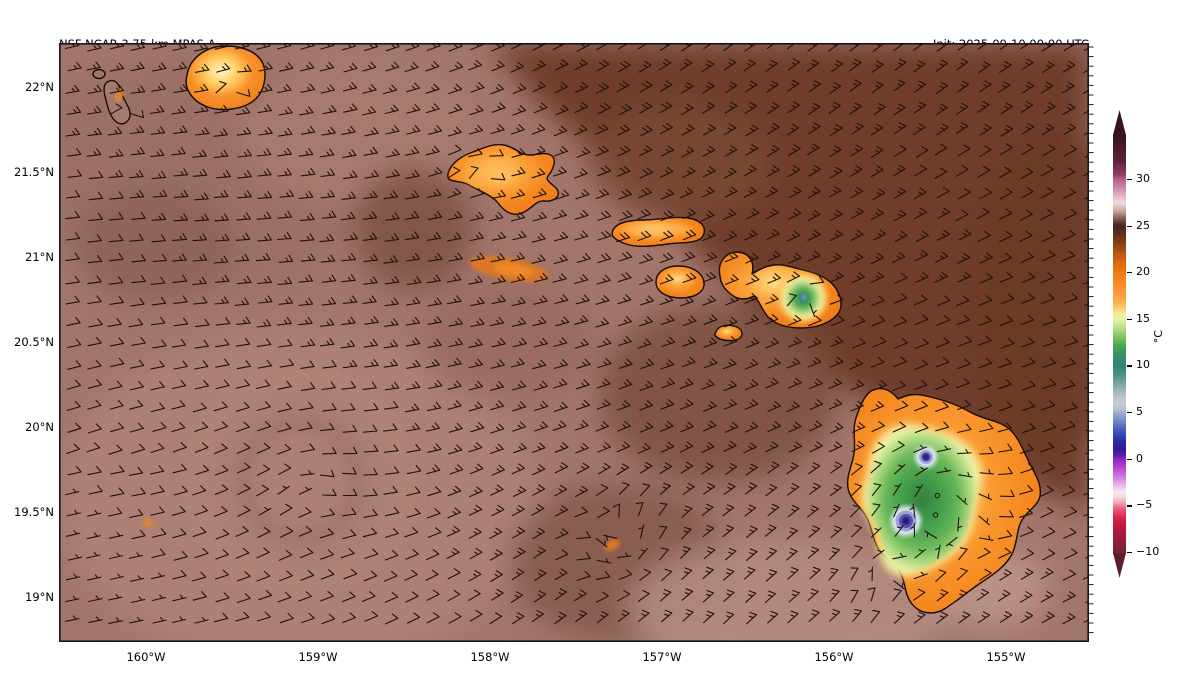  What do you see at coordinates (1143, 225) in the screenshot?
I see `colorbar-tick-label: 25` at bounding box center [1143, 225].